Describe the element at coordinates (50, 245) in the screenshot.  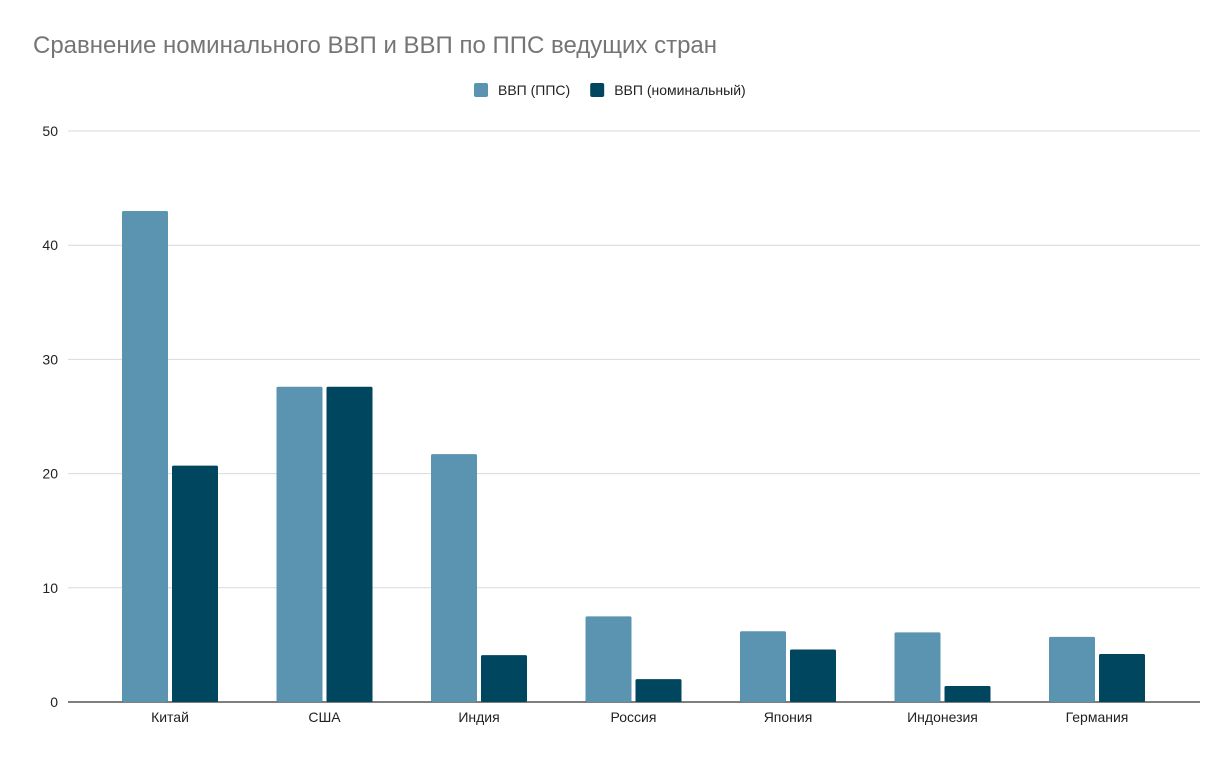
I see `y-tick-label: 40` at that location.